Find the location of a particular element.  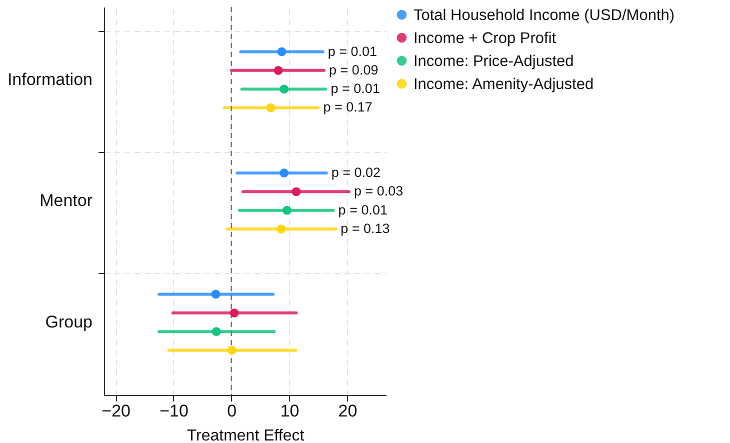

y-tick-label: Group is located at coordinates (68, 322).